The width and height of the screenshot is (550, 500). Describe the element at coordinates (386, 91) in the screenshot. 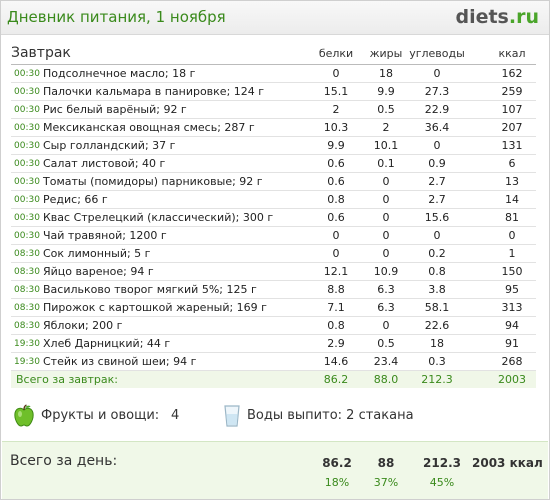

I see `food-fat: 9.9` at that location.